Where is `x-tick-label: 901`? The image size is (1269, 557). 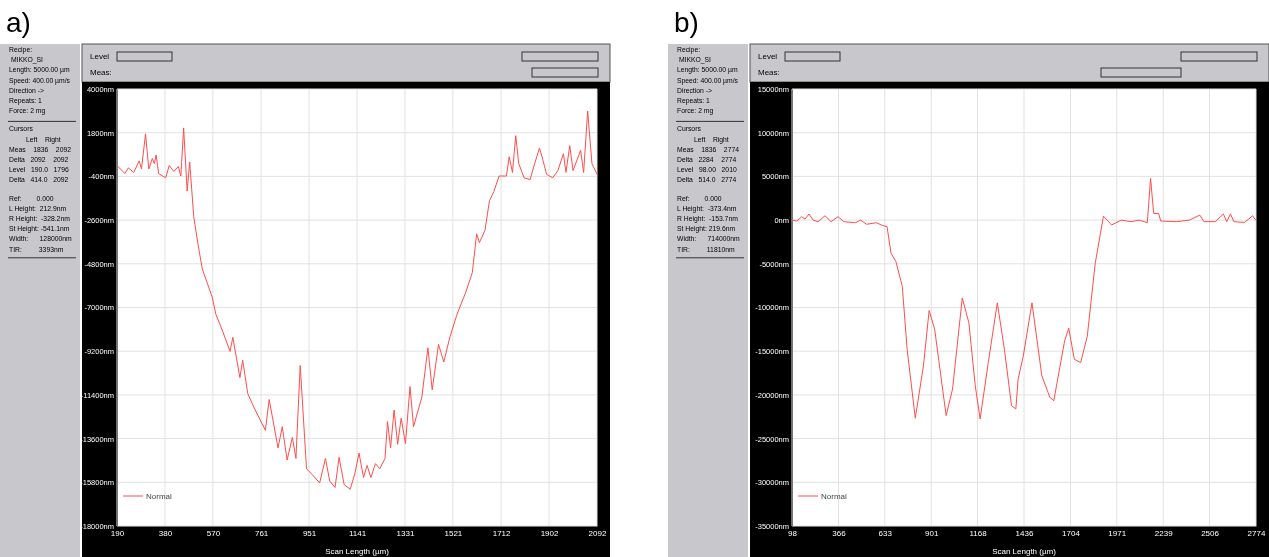 x-tick-label: 901 is located at coordinates (932, 533).